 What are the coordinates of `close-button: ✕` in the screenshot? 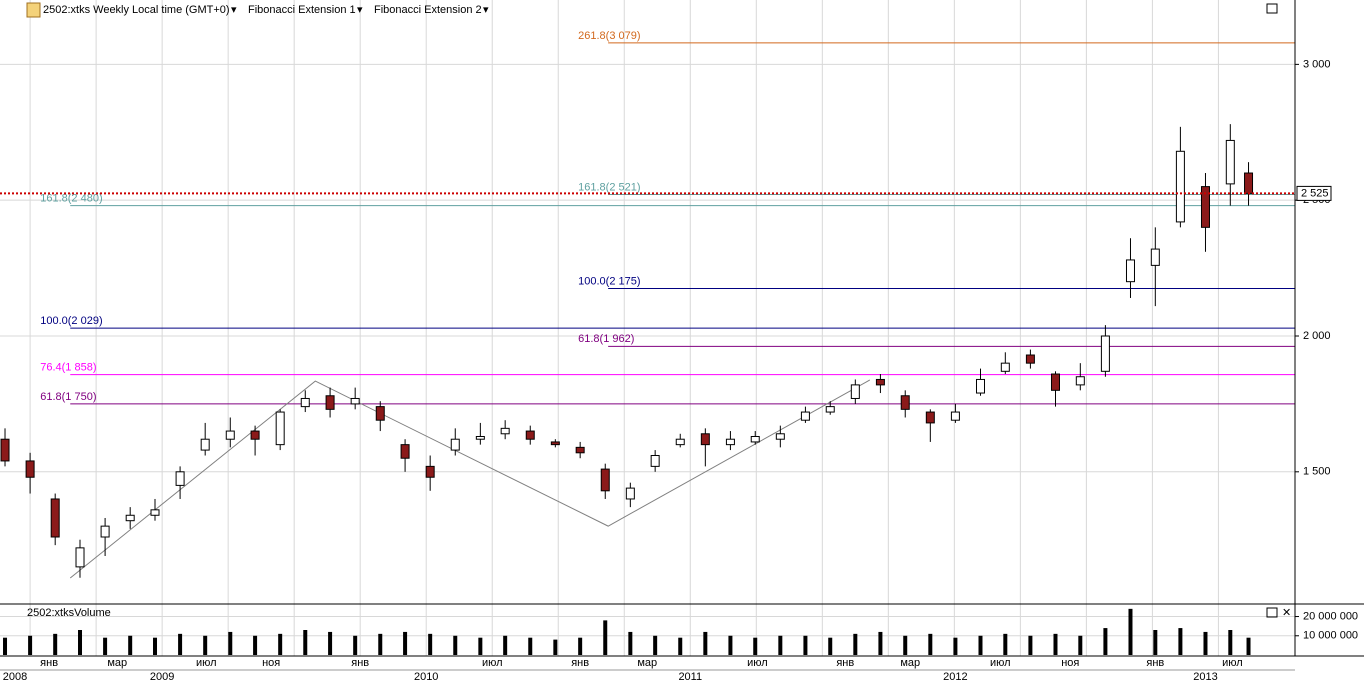 It's located at (1286, 613).